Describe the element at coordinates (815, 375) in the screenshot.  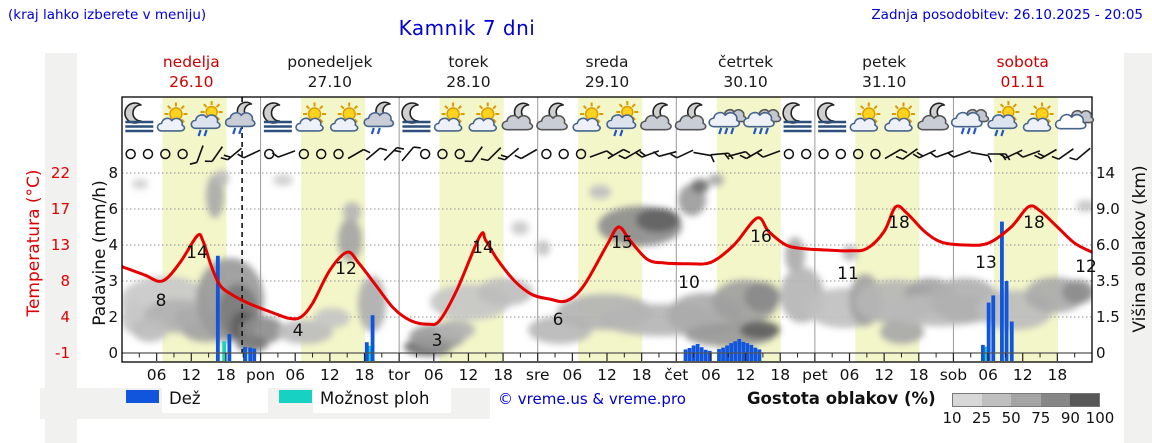
I see `day-abbr-label: pet` at that location.